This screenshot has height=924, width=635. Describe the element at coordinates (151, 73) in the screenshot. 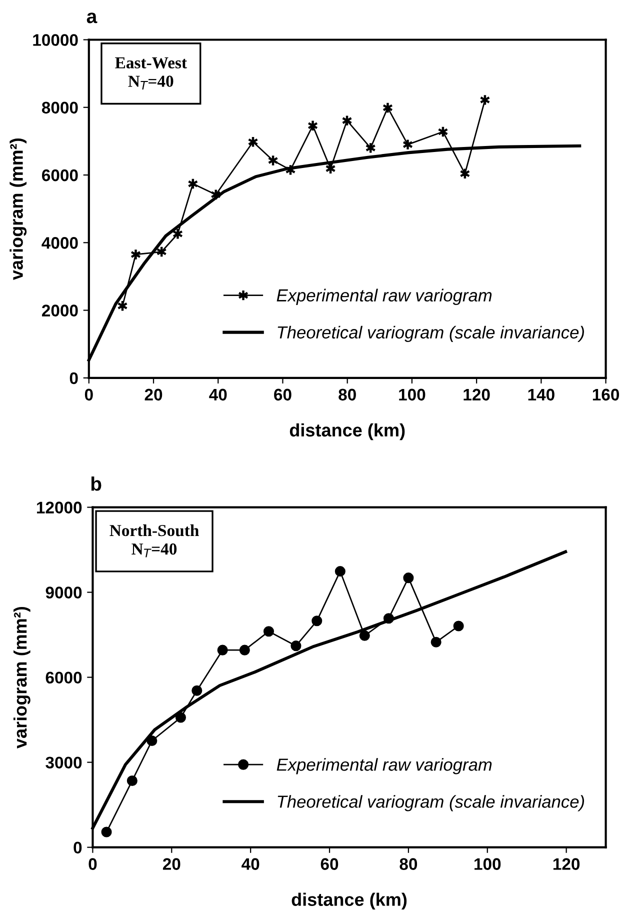

I see `annotation: East-West N$_{T}$=40` at that location.